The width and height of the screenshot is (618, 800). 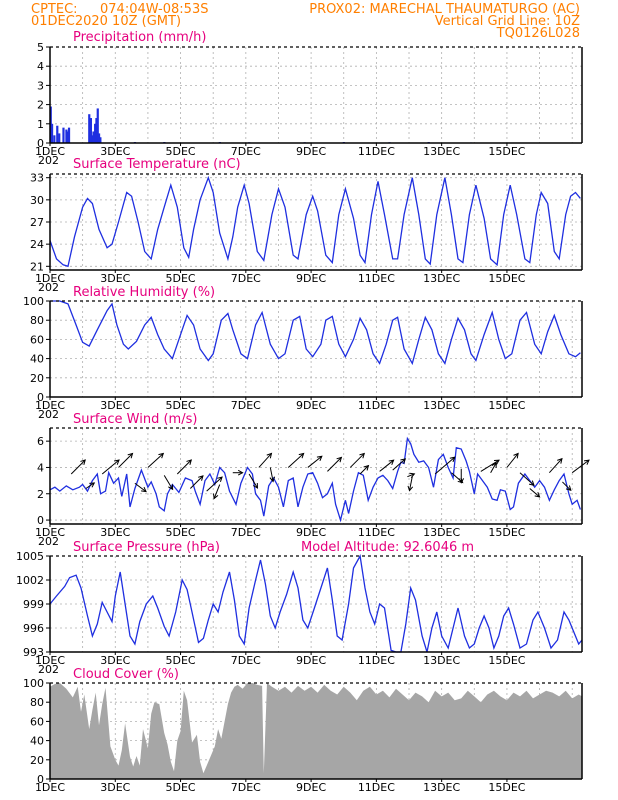 What do you see at coordinates (146, 547) in the screenshot?
I see `pressure-title: Surface Pressure (hPa)` at bounding box center [146, 547].